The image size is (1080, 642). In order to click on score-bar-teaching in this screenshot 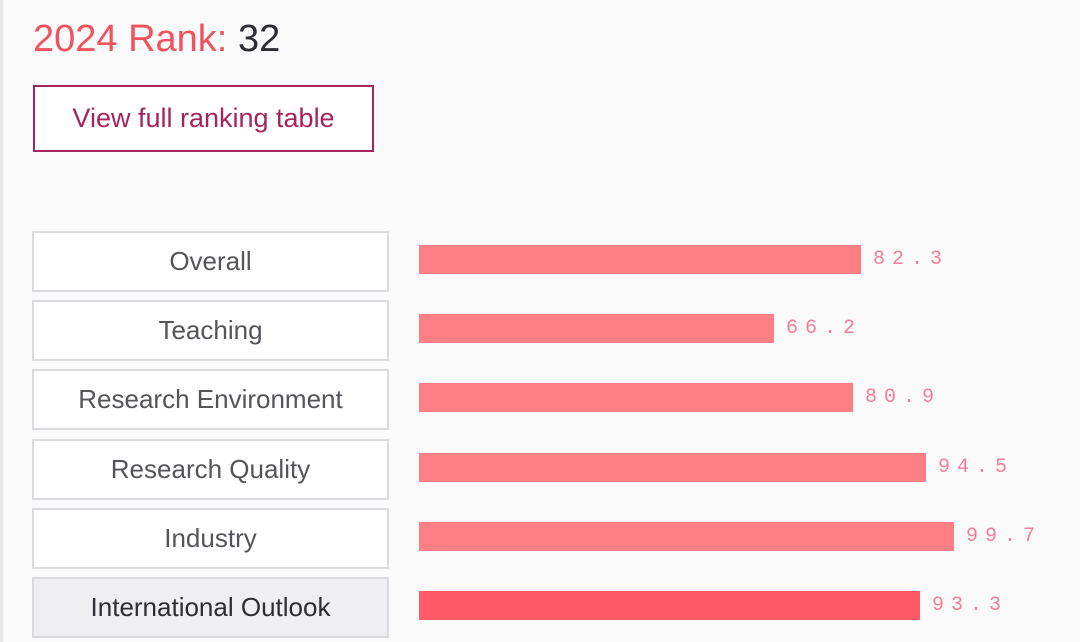, I will do `click(596, 328)`.